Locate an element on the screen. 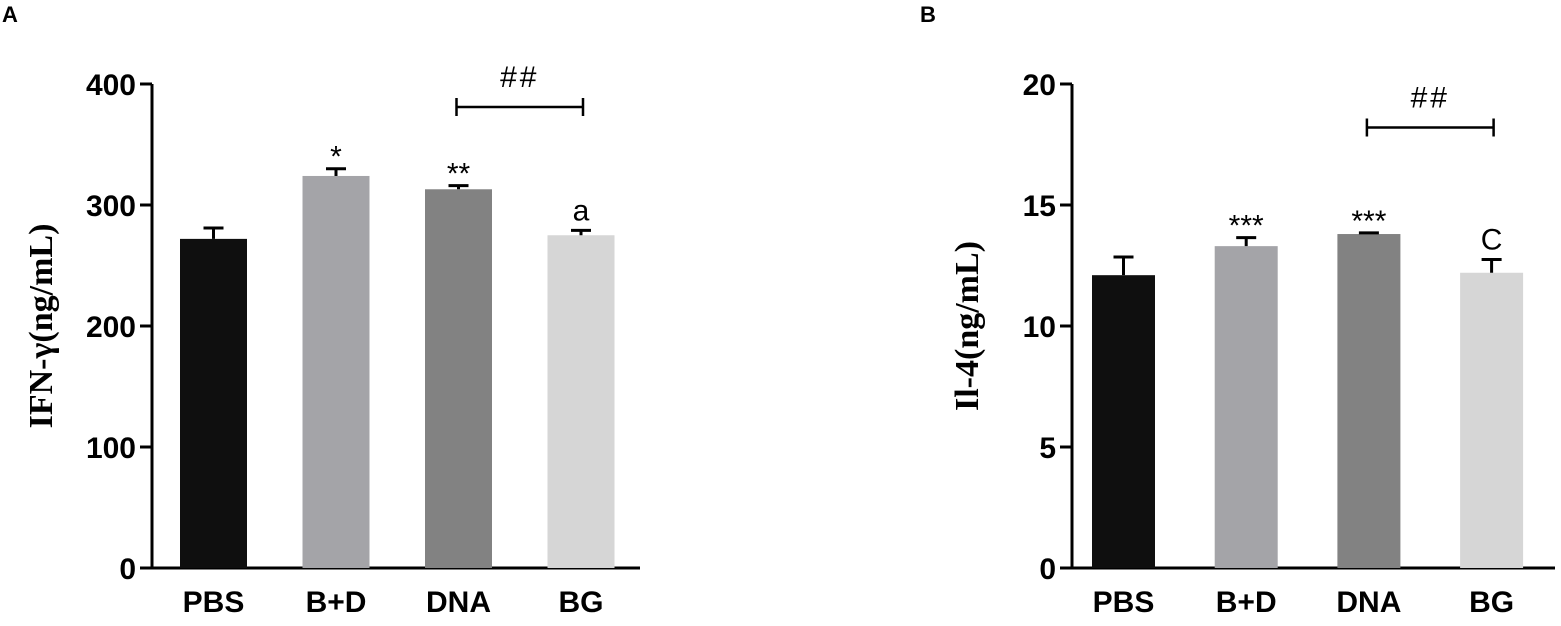 Image resolution: width=1561 pixels, height=626 pixels. panel-a-y-tick-label: 200 is located at coordinates (111, 327).